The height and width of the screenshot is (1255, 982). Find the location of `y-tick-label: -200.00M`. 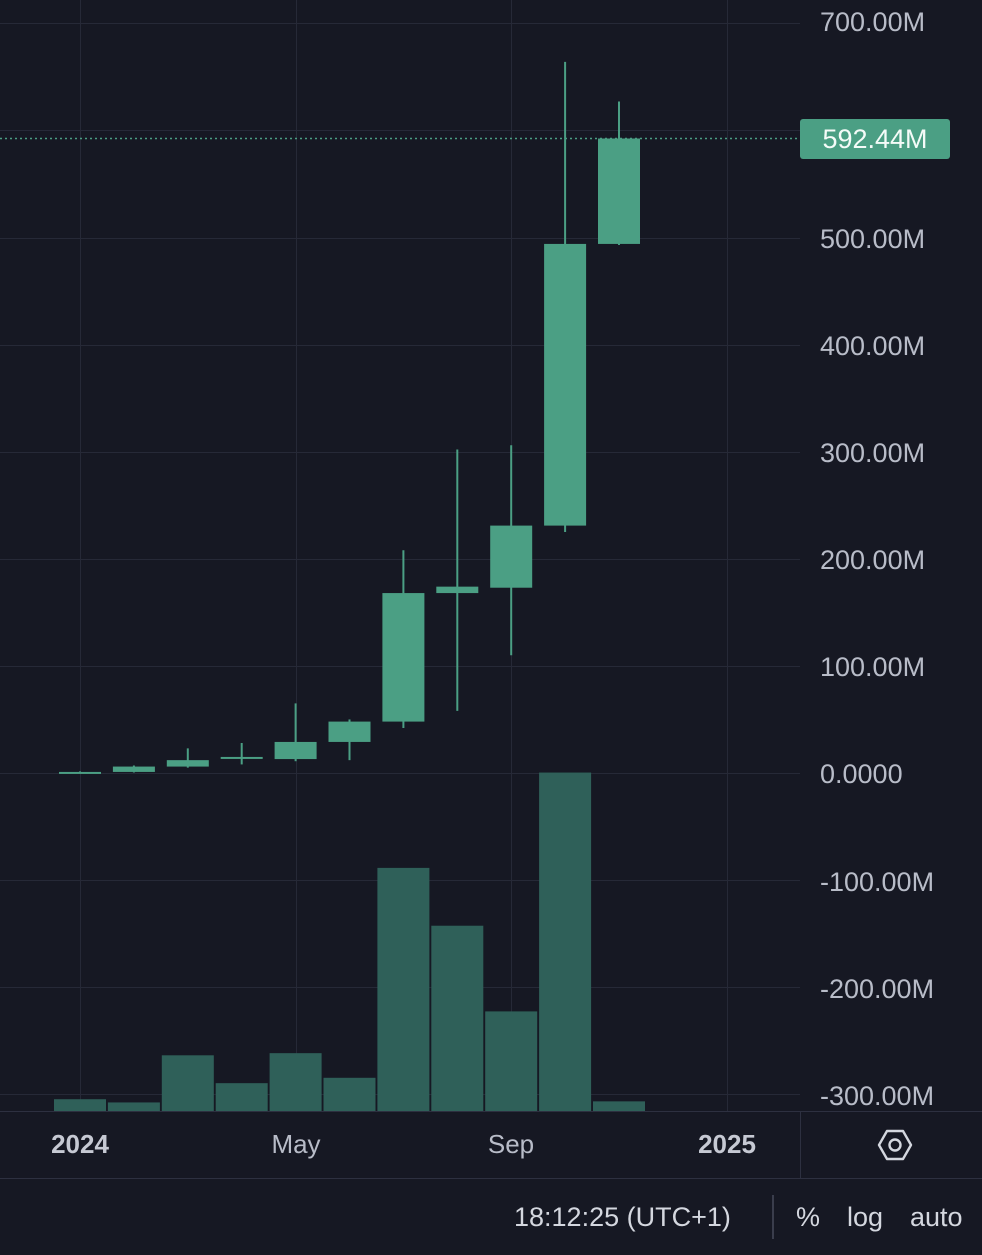

y-tick-label: -200.00M is located at coordinates (877, 989).